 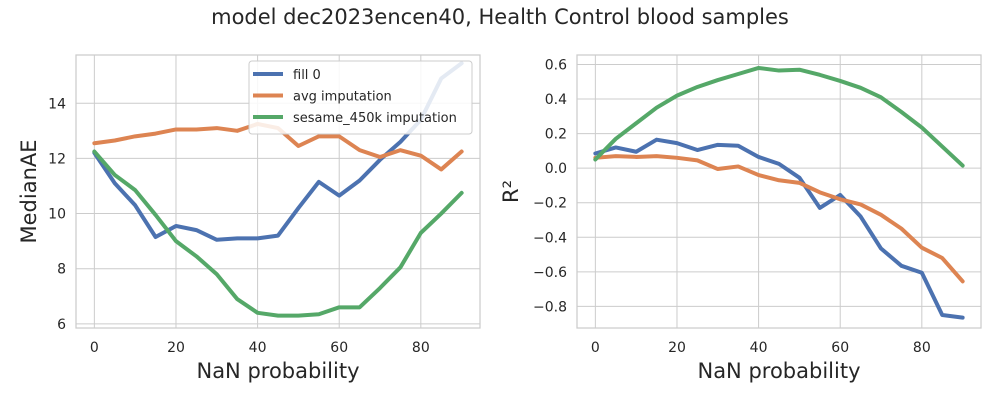 What do you see at coordinates (342, 97) in the screenshot?
I see `legend-label-1: avg imputation` at bounding box center [342, 97].